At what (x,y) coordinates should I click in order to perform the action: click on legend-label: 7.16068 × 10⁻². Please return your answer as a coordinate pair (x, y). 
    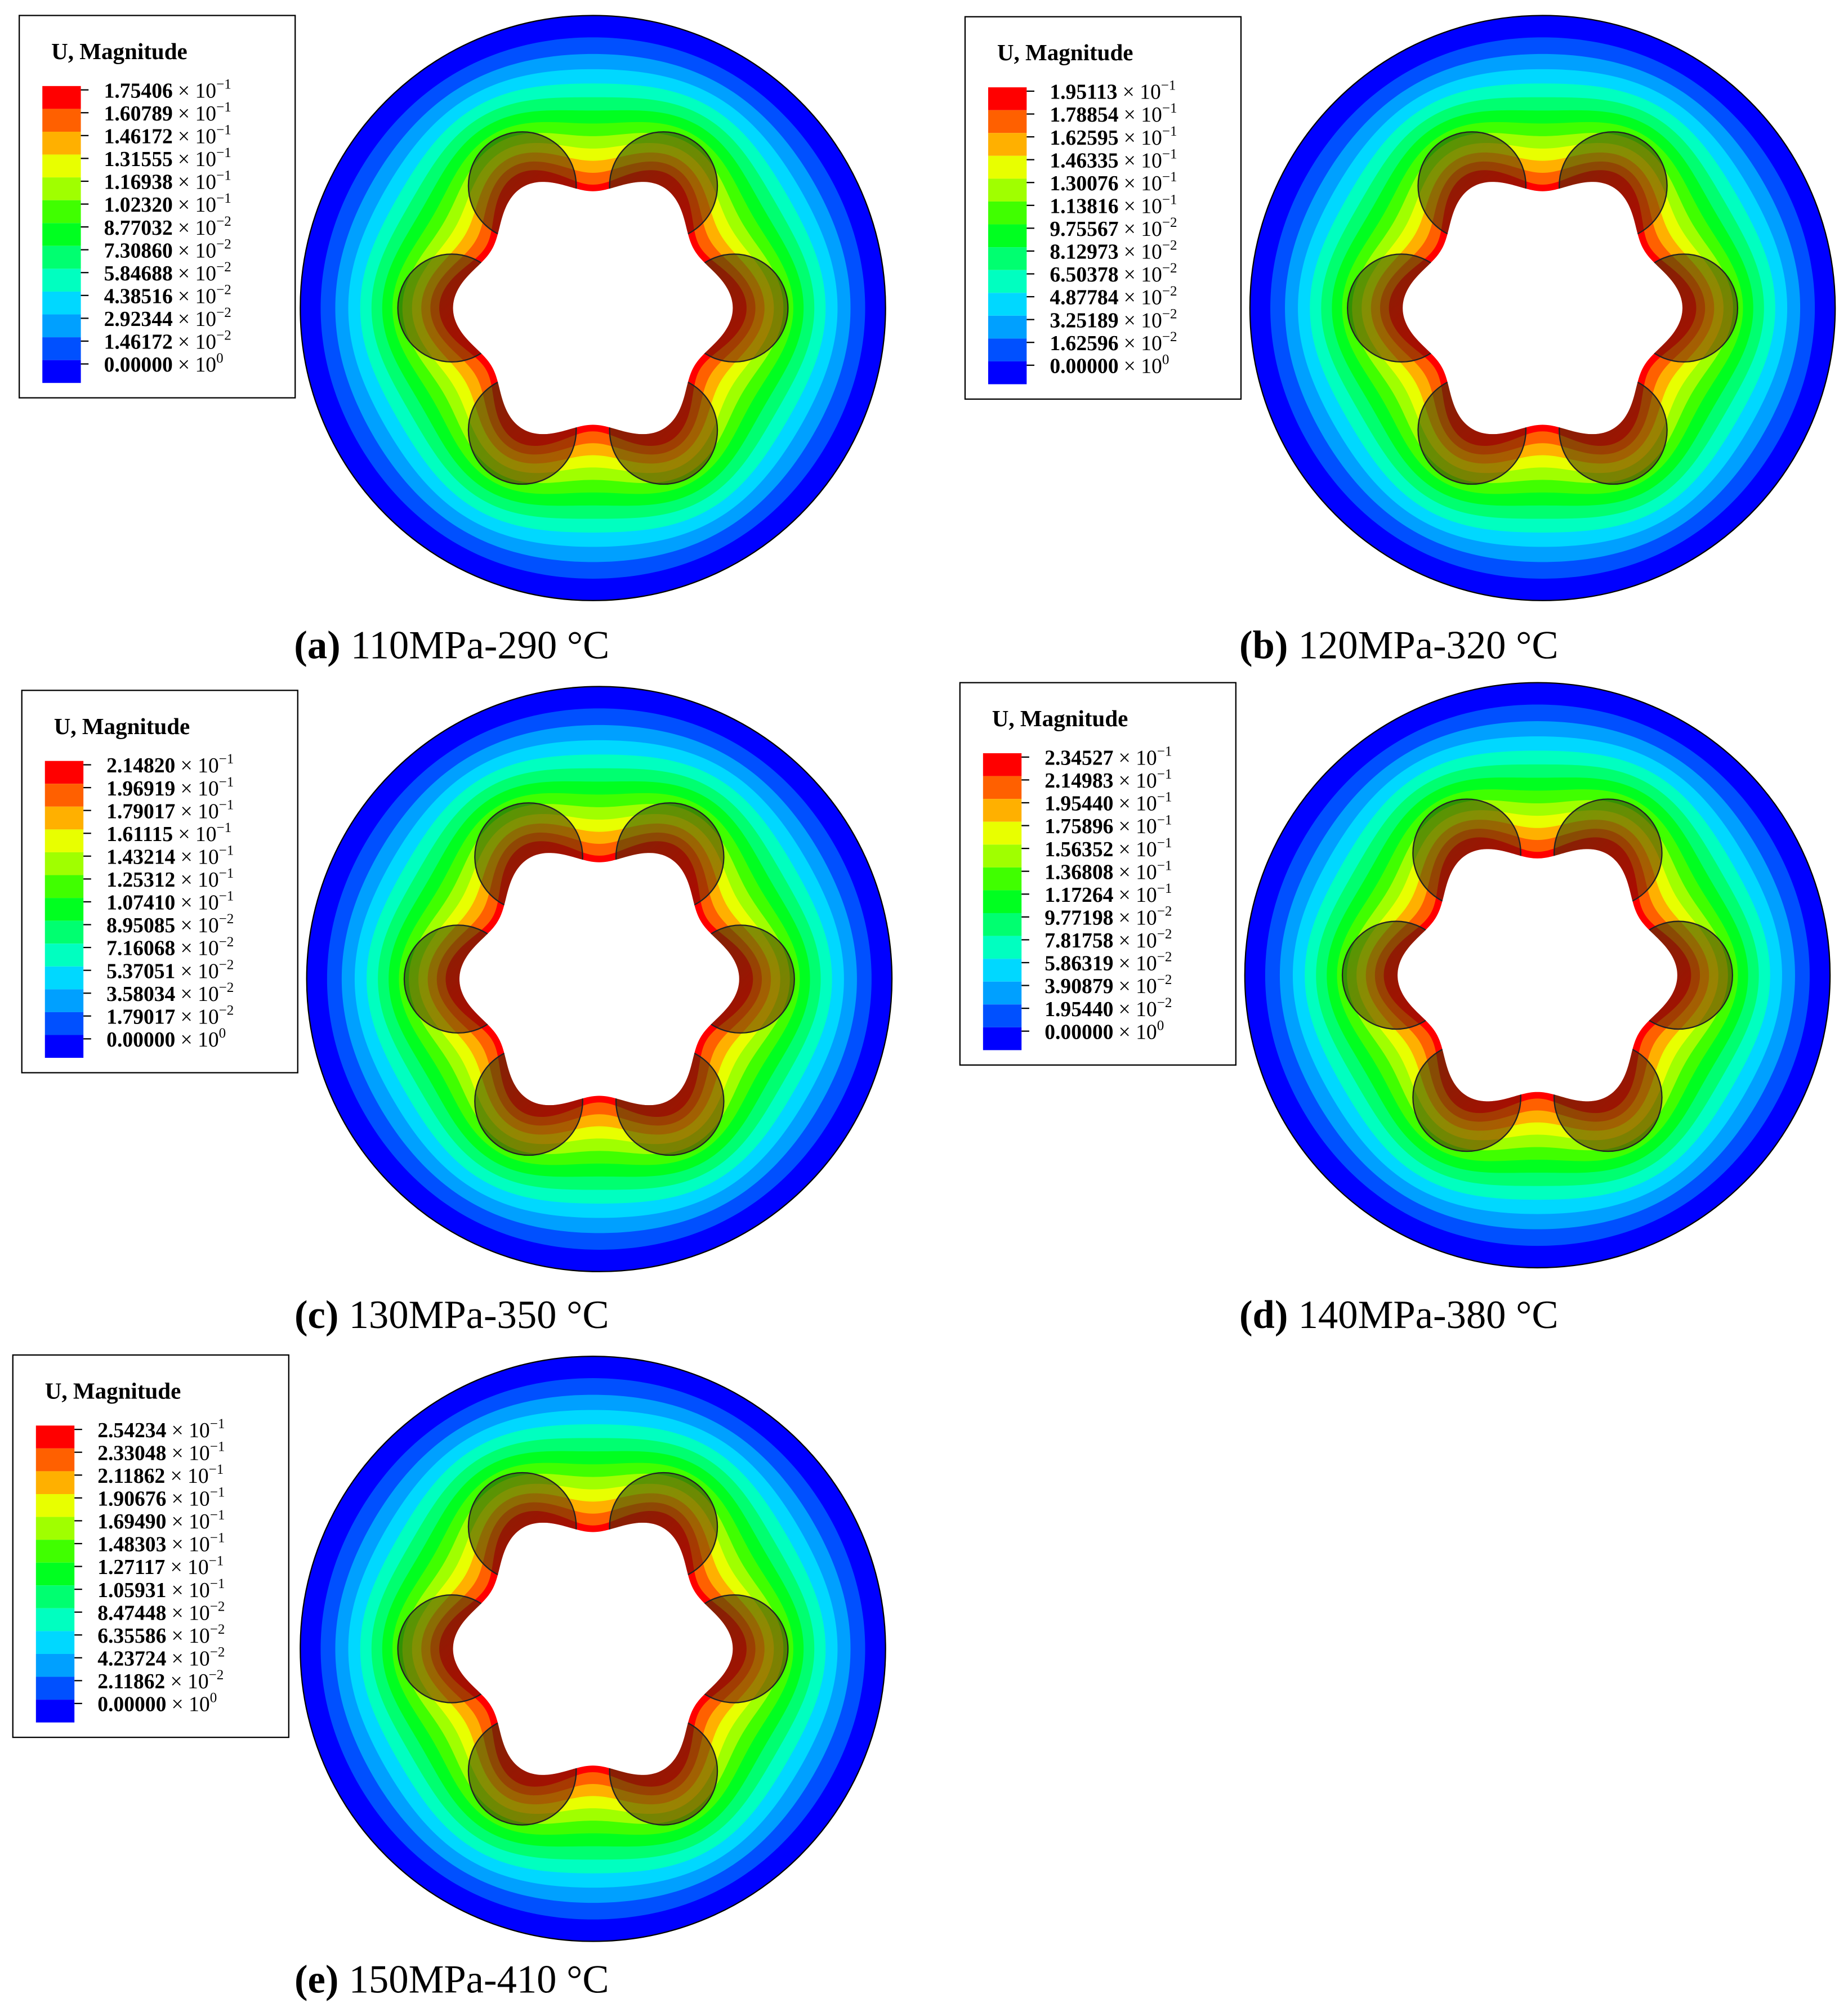
    Looking at the image, I should click on (170, 948).